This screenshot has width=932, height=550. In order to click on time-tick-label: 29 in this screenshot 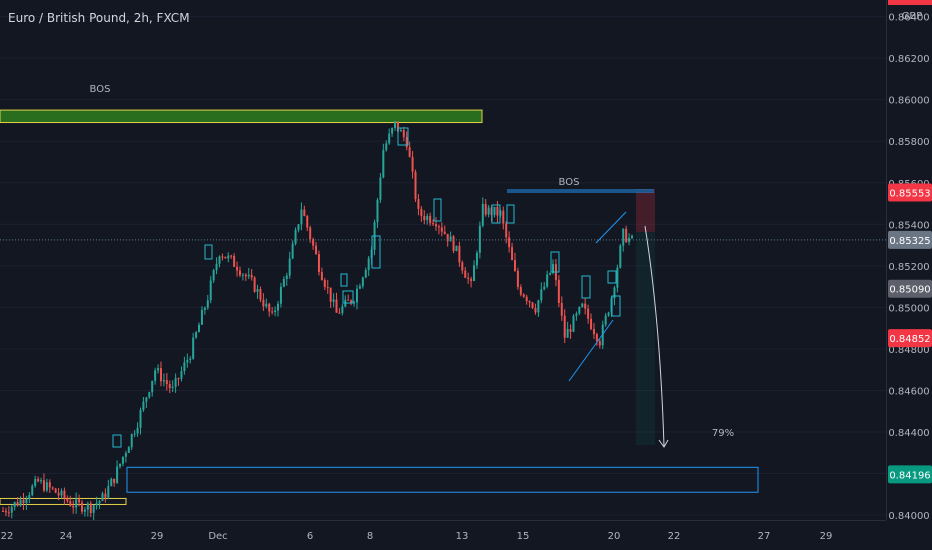, I will do `click(157, 536)`.